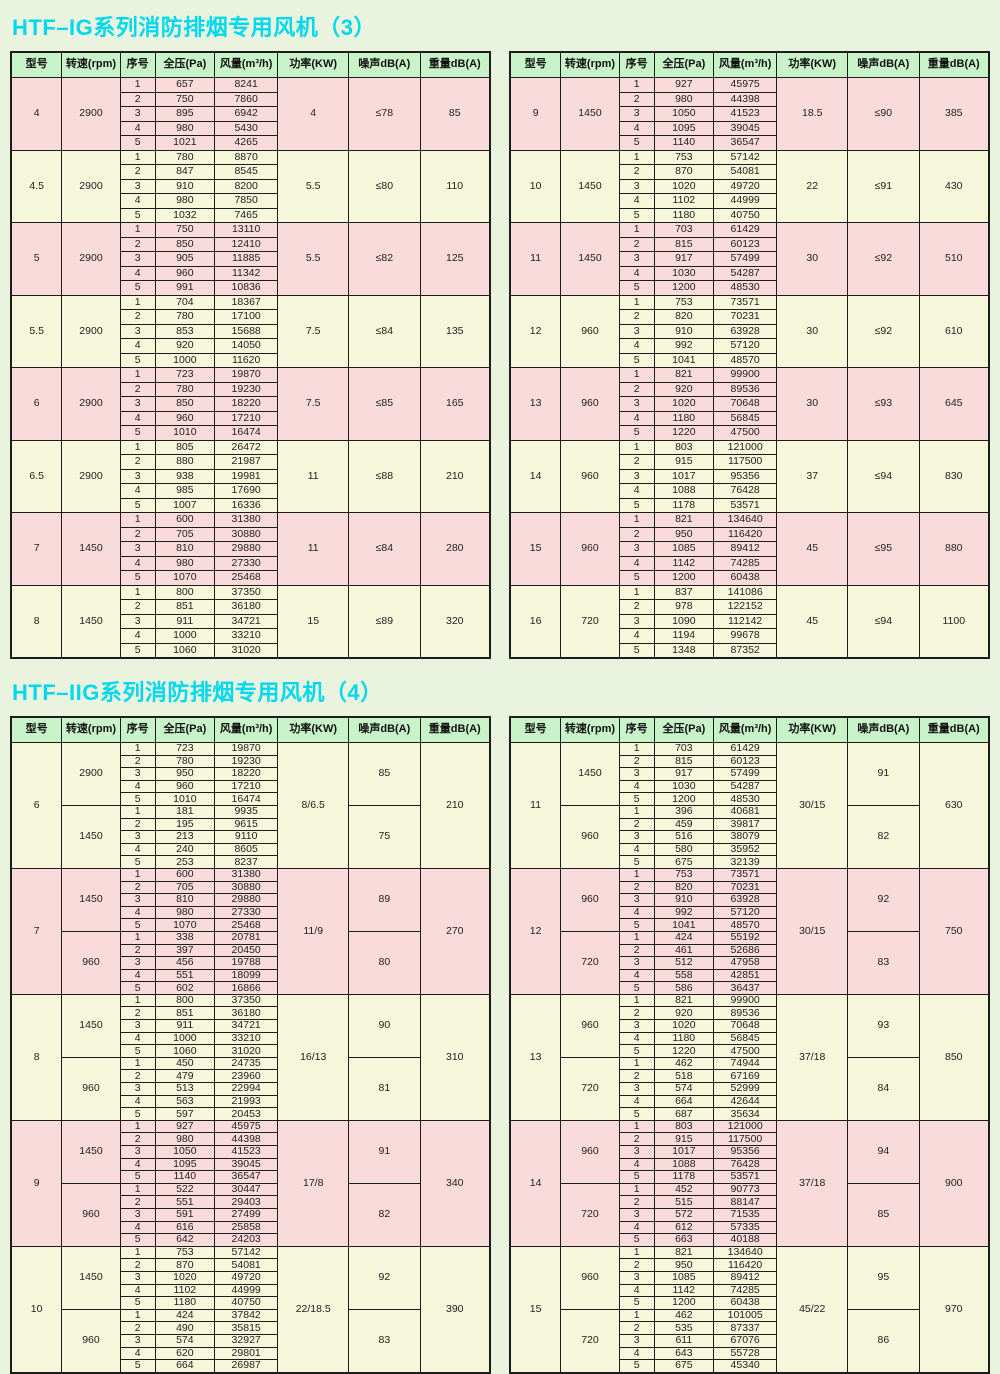 This screenshot has height=1374, width=1000. Describe the element at coordinates (313, 186) in the screenshot. I see `power-cell: 5.5` at that location.